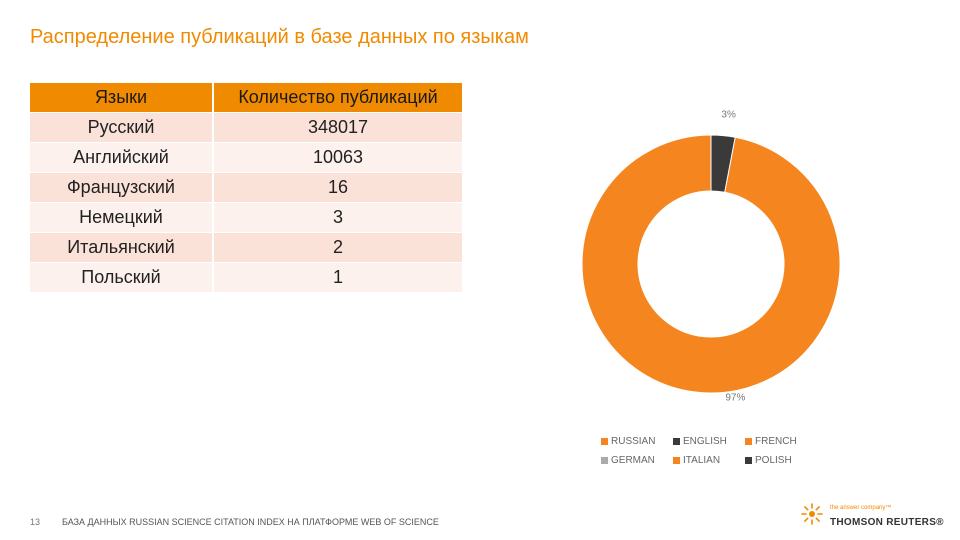 This screenshot has width=960, height=540. Describe the element at coordinates (735, 397) in the screenshot. I see `data-label-russian: 97%` at that location.